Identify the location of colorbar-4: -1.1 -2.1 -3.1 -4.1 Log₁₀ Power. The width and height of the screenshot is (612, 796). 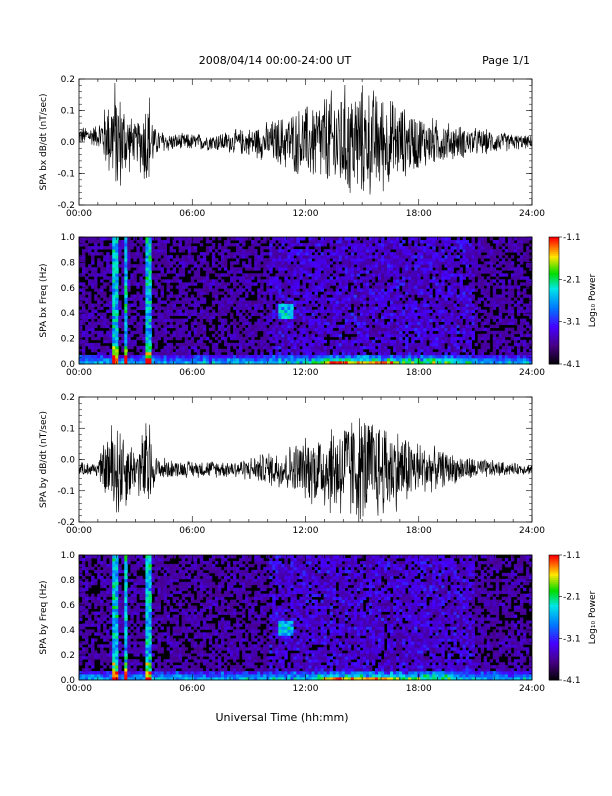
(573, 618).